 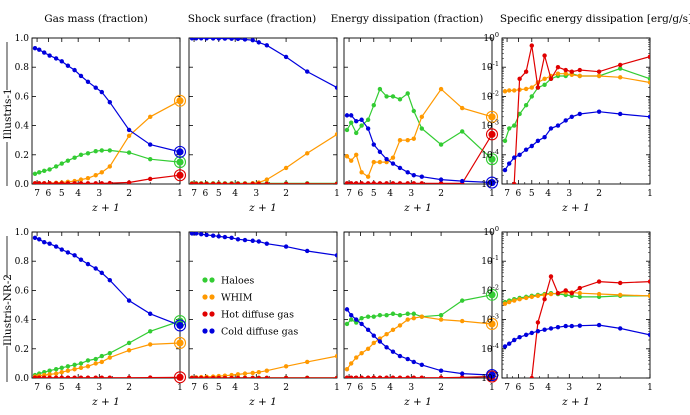 I want to click on y-tick-label: 1.0, so click(x=22, y=233).